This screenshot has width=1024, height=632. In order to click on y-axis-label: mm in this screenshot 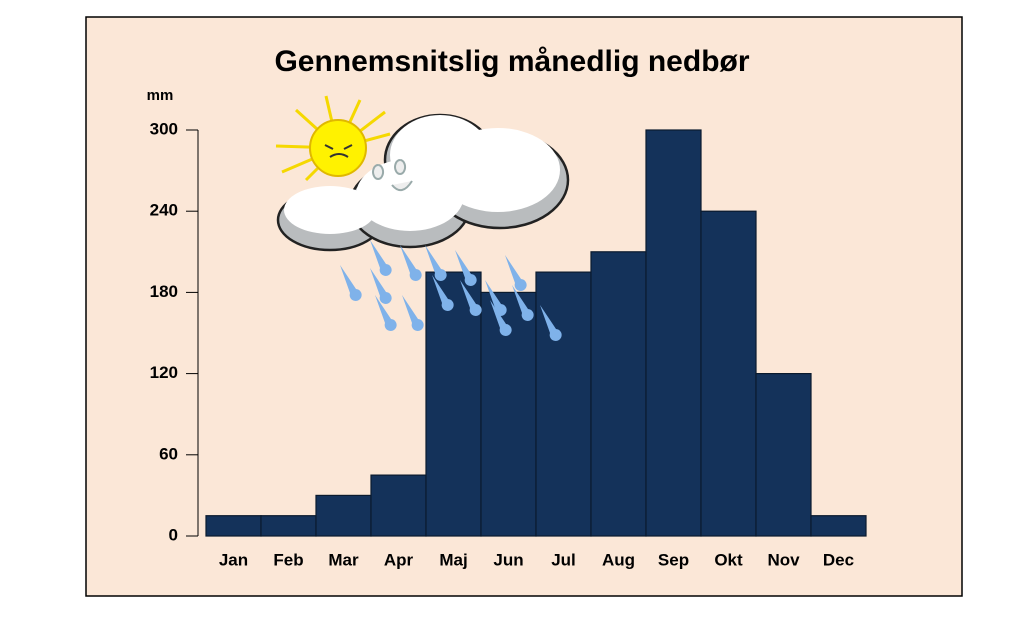, I will do `click(160, 95)`.